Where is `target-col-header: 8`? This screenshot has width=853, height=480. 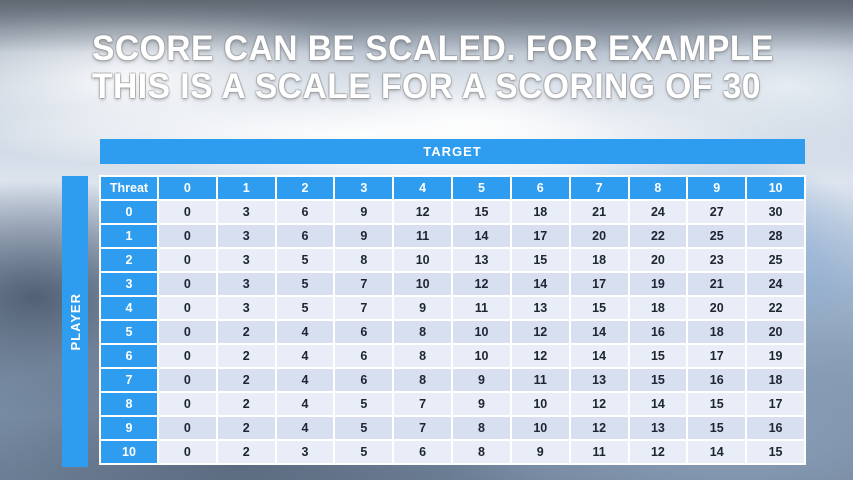
target-col-header: 8 is located at coordinates (658, 188).